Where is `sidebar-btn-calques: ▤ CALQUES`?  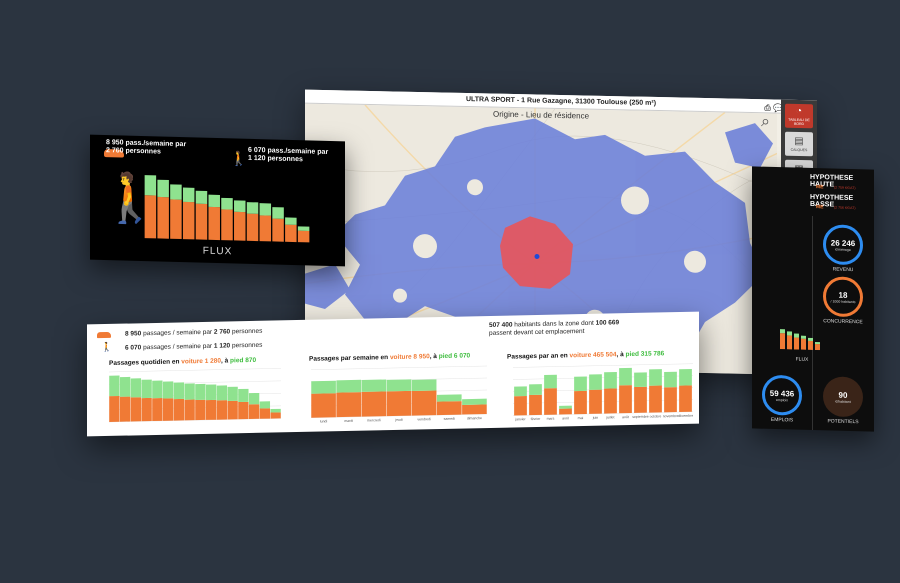 sidebar-btn-calques: ▤ CALQUES is located at coordinates (799, 144).